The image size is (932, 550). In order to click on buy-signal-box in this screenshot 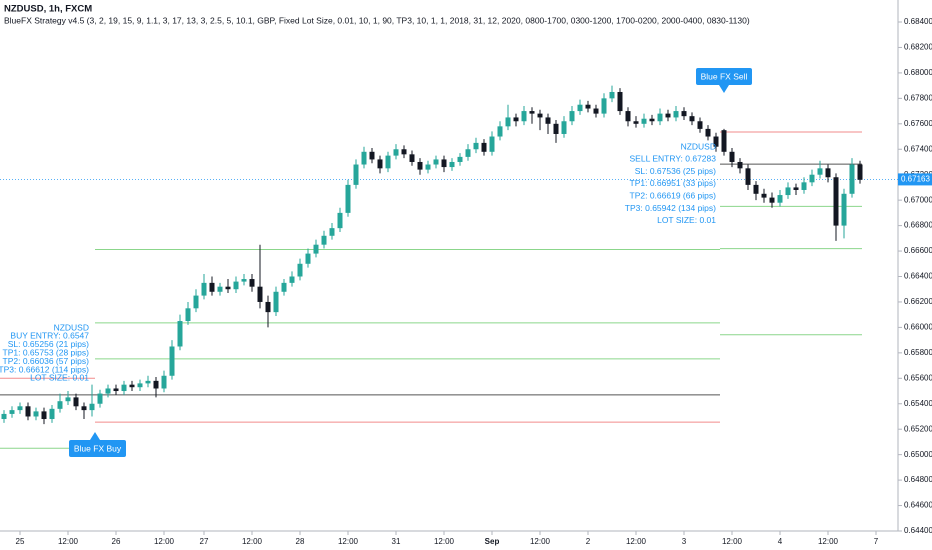, I will do `click(97, 448)`.